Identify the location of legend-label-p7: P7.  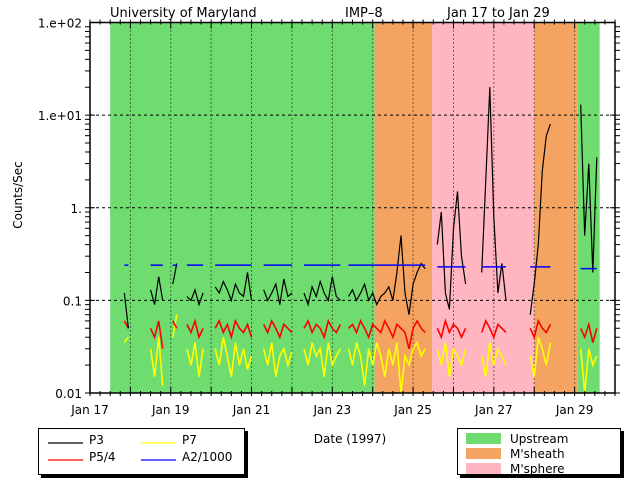
(189, 440).